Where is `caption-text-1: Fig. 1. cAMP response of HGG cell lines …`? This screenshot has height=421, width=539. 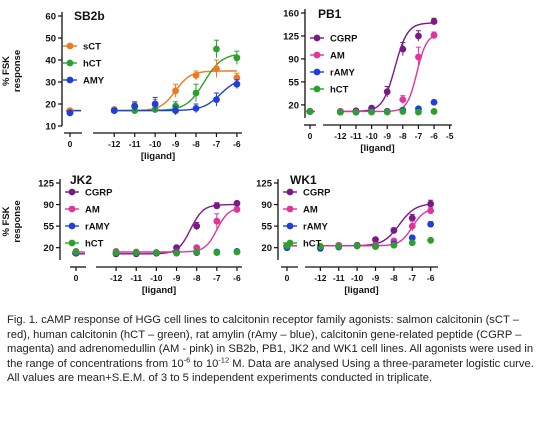 caption-text-1: Fig. 1. cAMP response of HGG cell lines … is located at coordinates (270, 342).